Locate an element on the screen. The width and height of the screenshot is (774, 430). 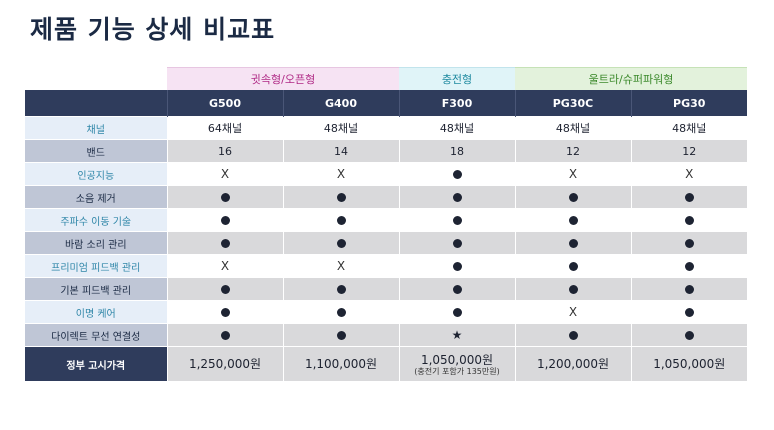
star-icon: ★ is located at coordinates (457, 335).